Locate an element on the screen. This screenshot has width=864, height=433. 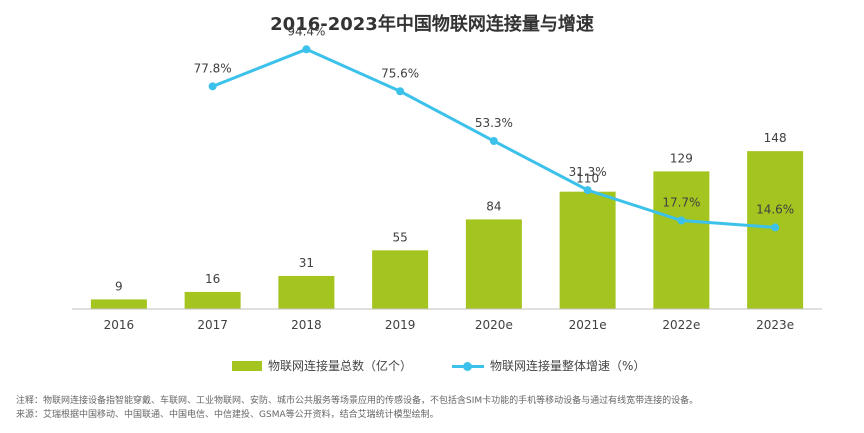
growth-point-2018 is located at coordinates (306, 49).